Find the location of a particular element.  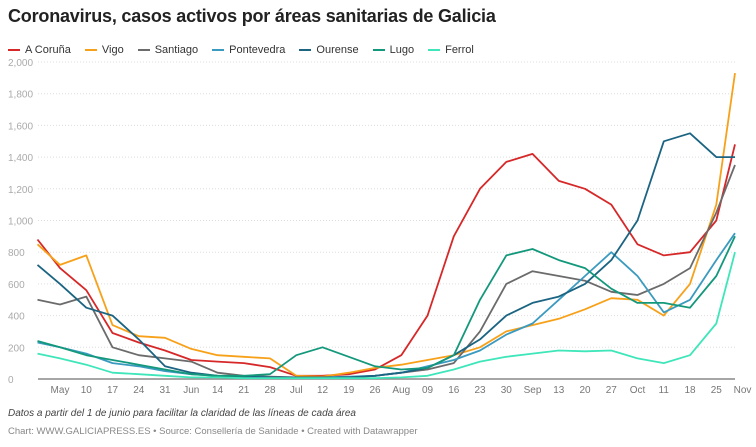

x-tick-label: 27 is located at coordinates (612, 390).